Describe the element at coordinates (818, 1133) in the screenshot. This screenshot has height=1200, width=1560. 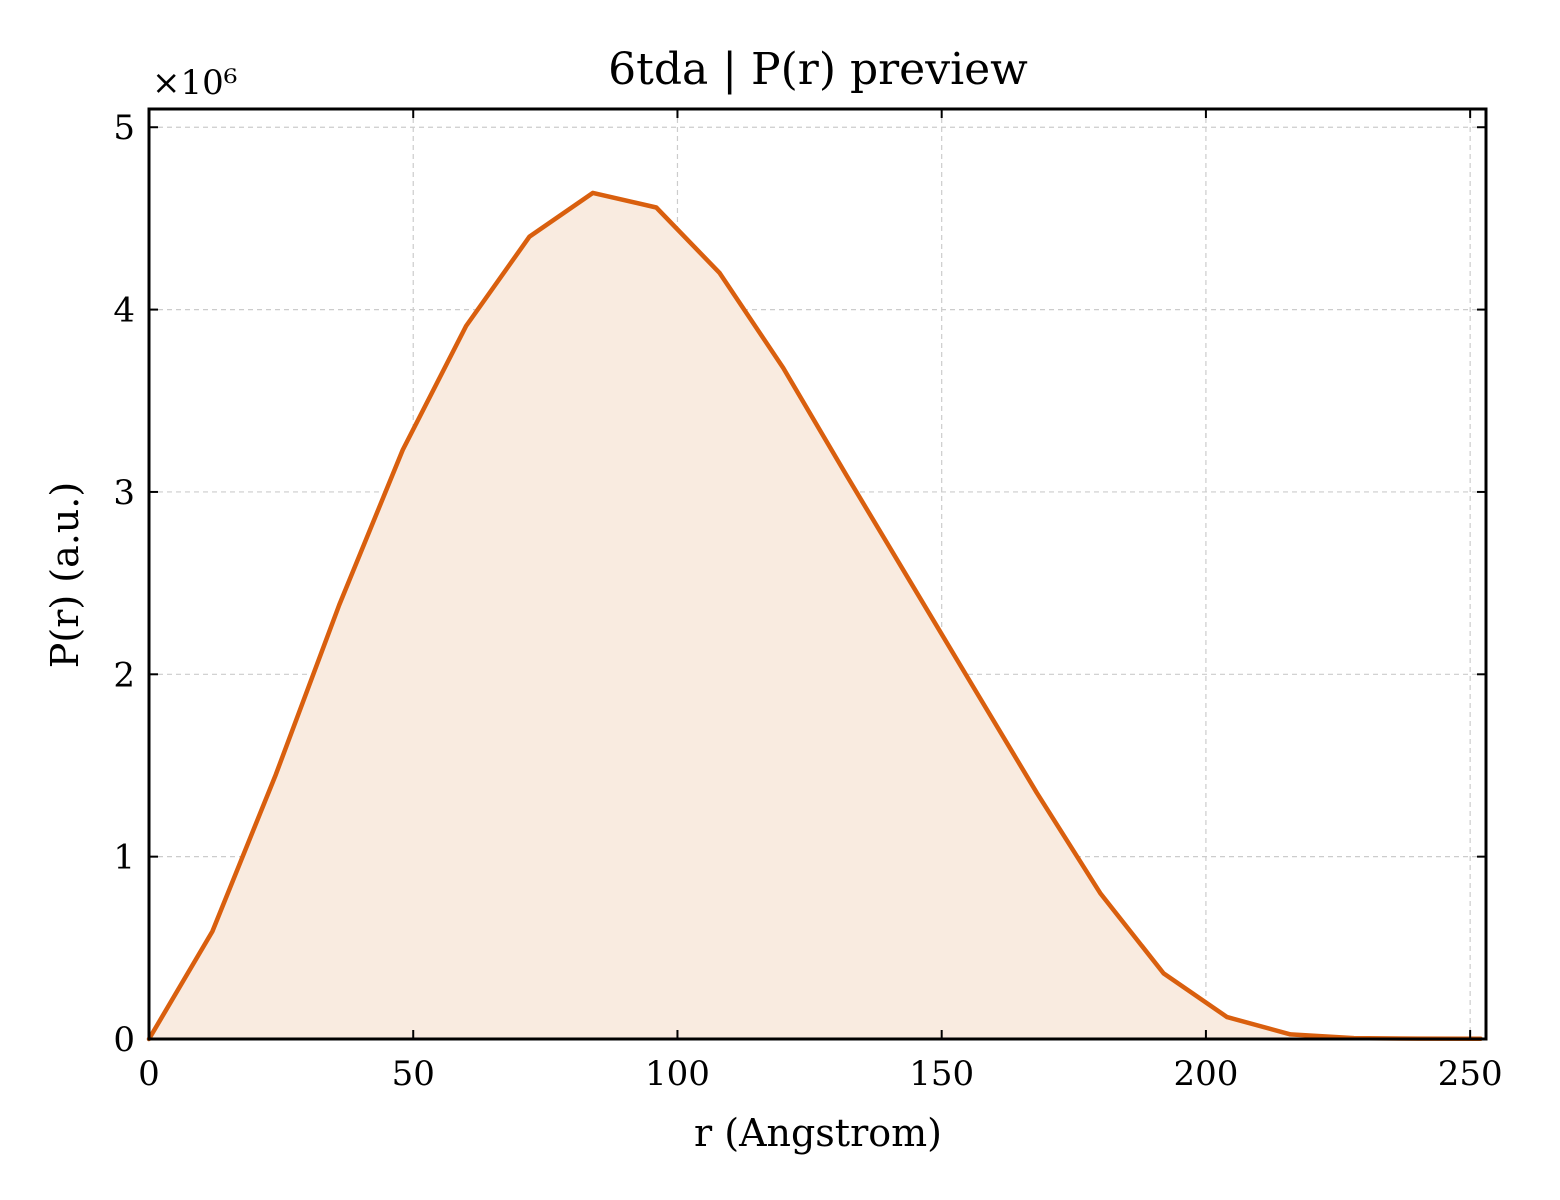
I see `x-axis-label: r (Angstrom)` at that location.